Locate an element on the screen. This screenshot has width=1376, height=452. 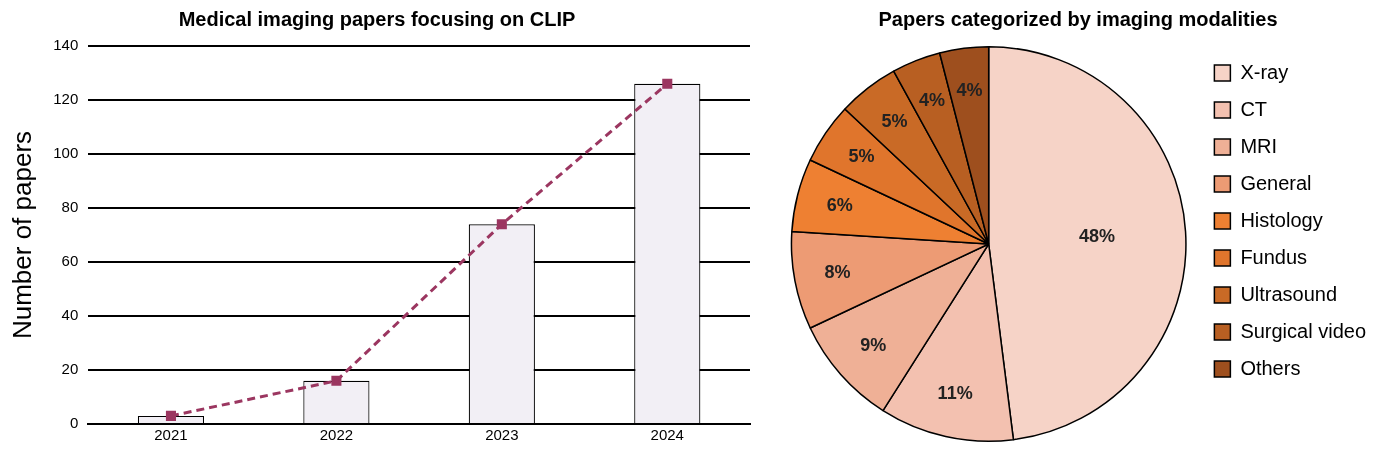
y-tick-label: 0 is located at coordinates (74, 423).